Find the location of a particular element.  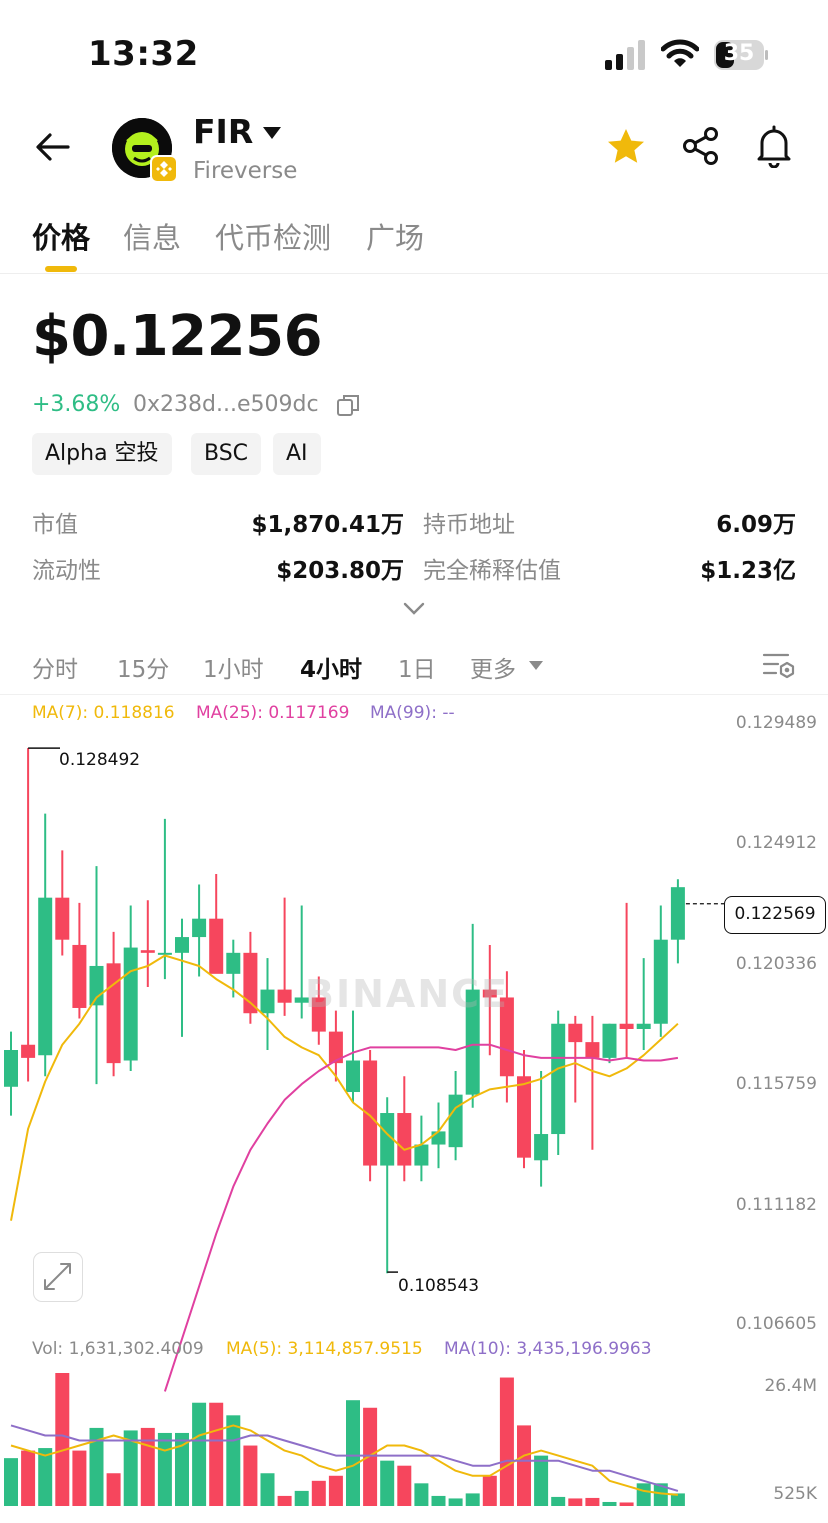

tag-alpha-airdrop: Alpha 空投 is located at coordinates (102, 454).